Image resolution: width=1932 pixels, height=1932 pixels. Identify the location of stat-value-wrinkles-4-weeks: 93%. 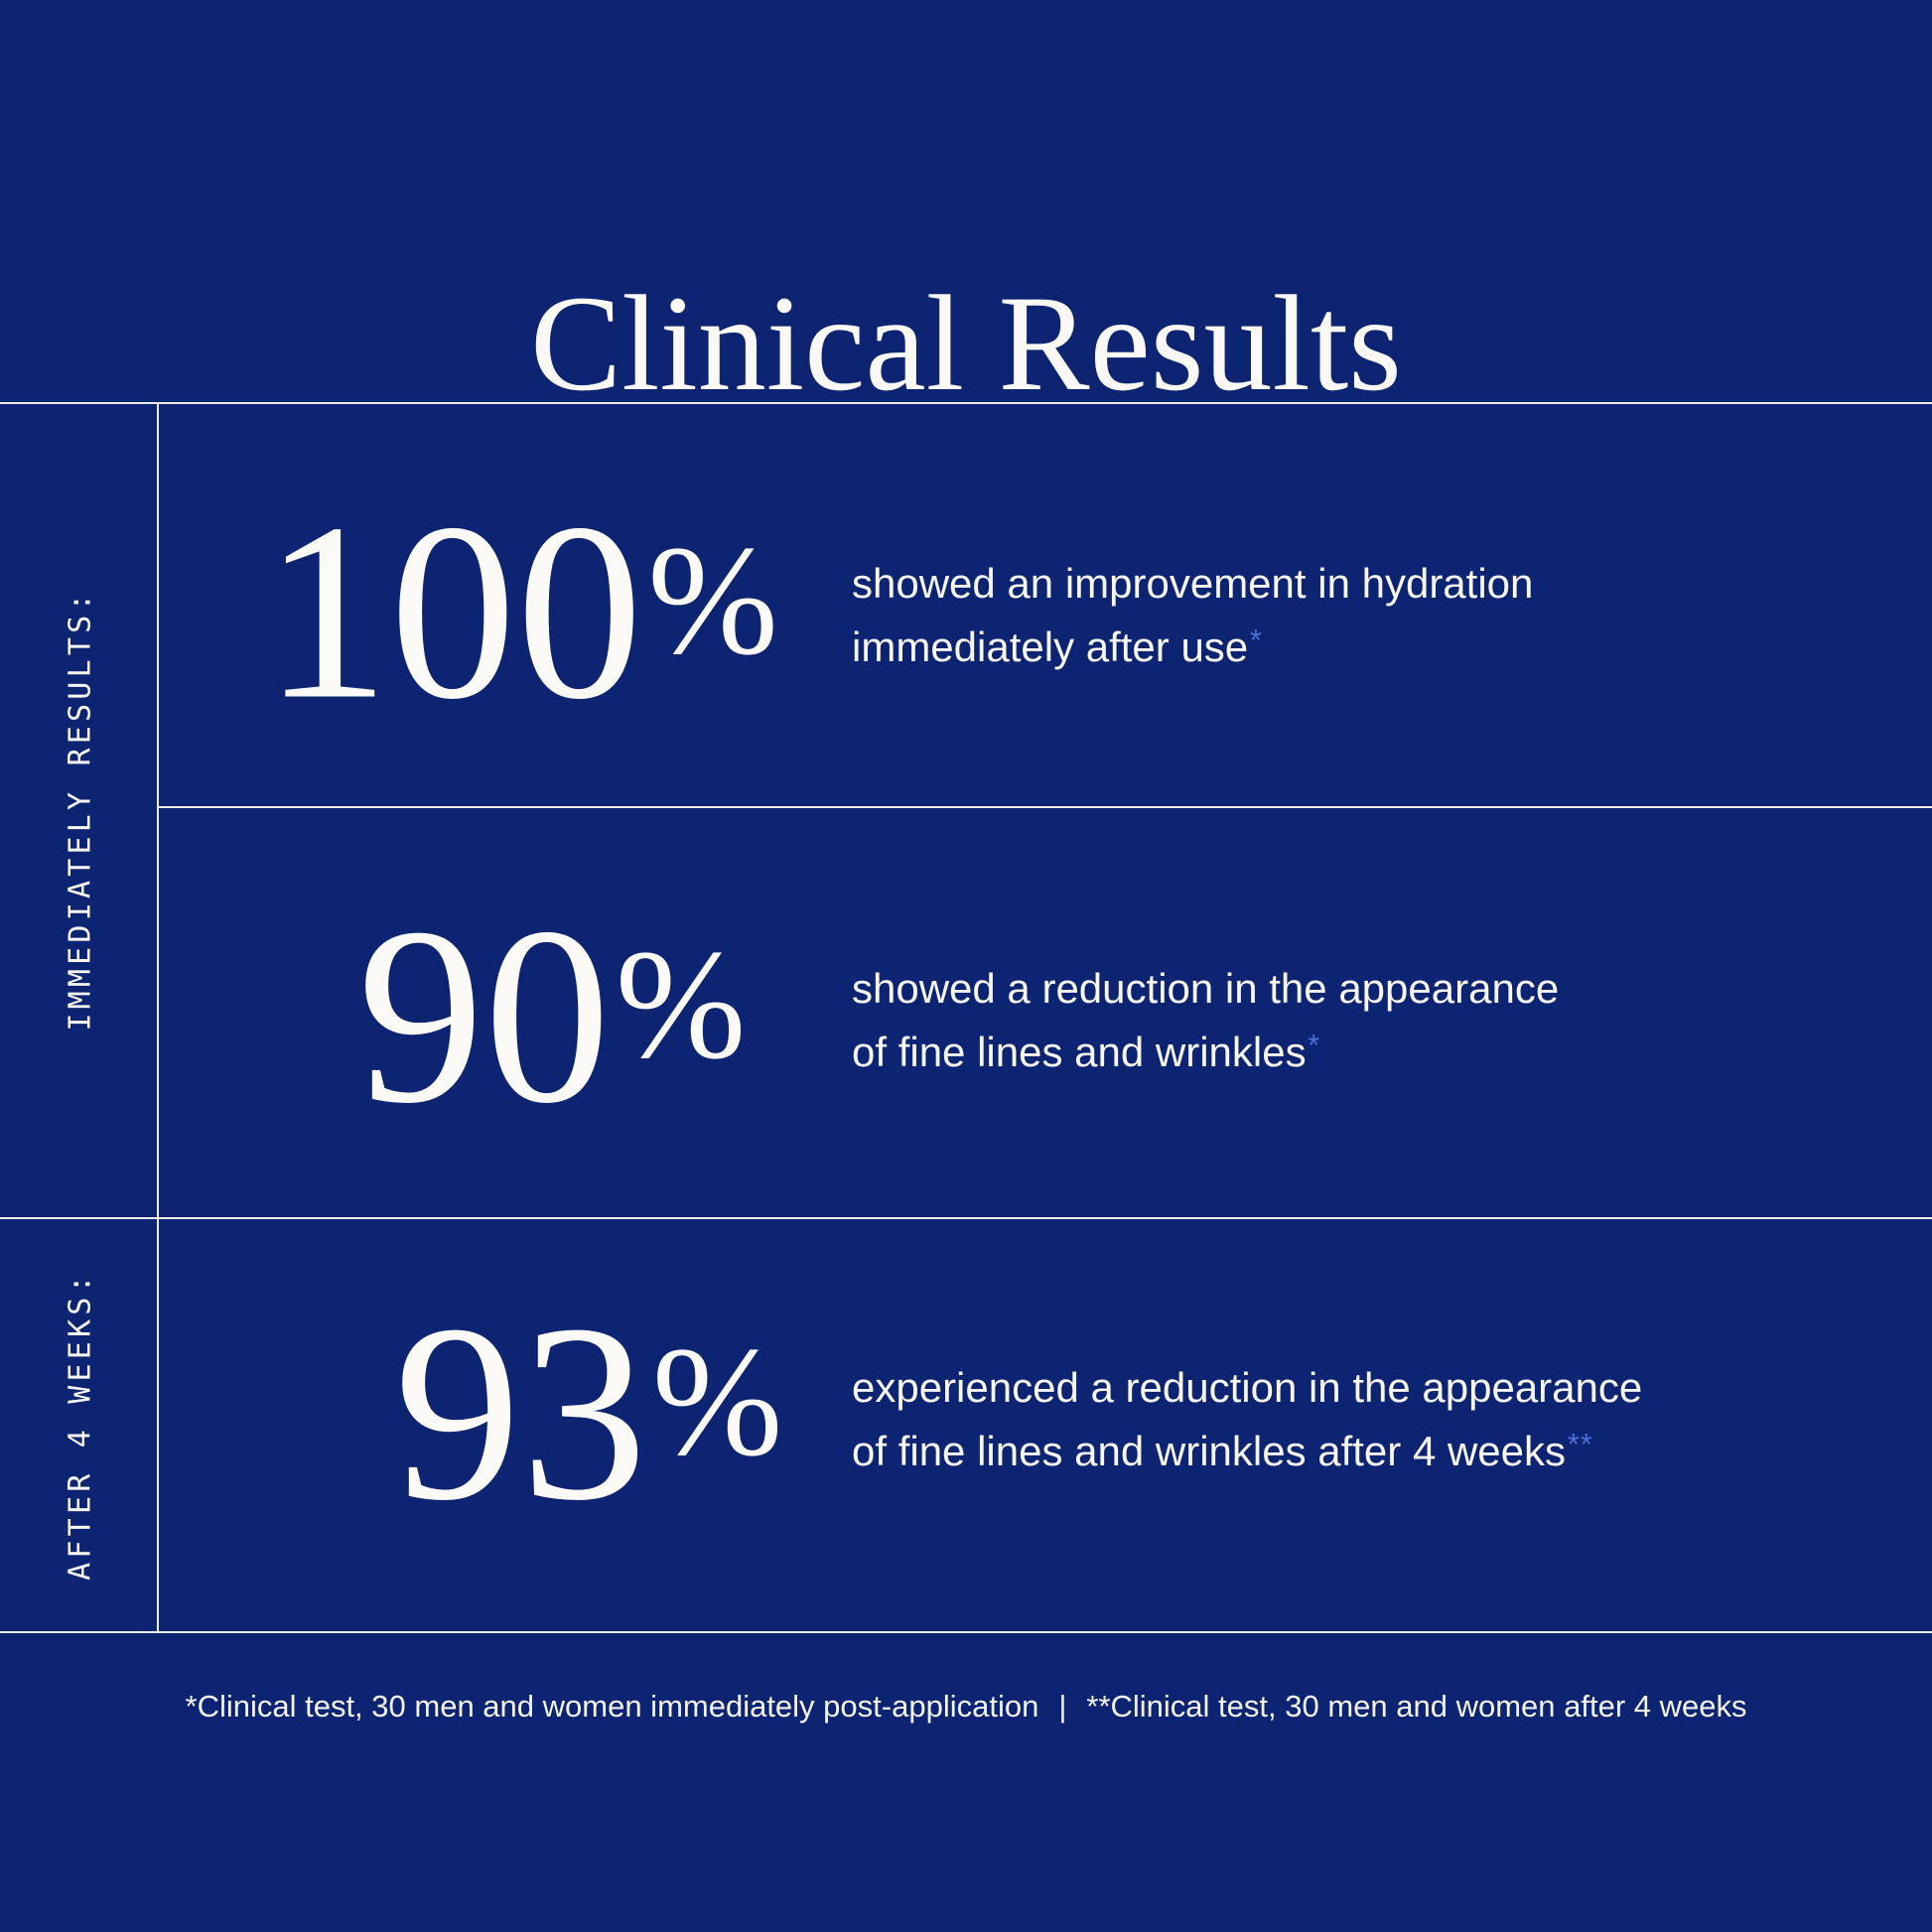
(589, 1414).